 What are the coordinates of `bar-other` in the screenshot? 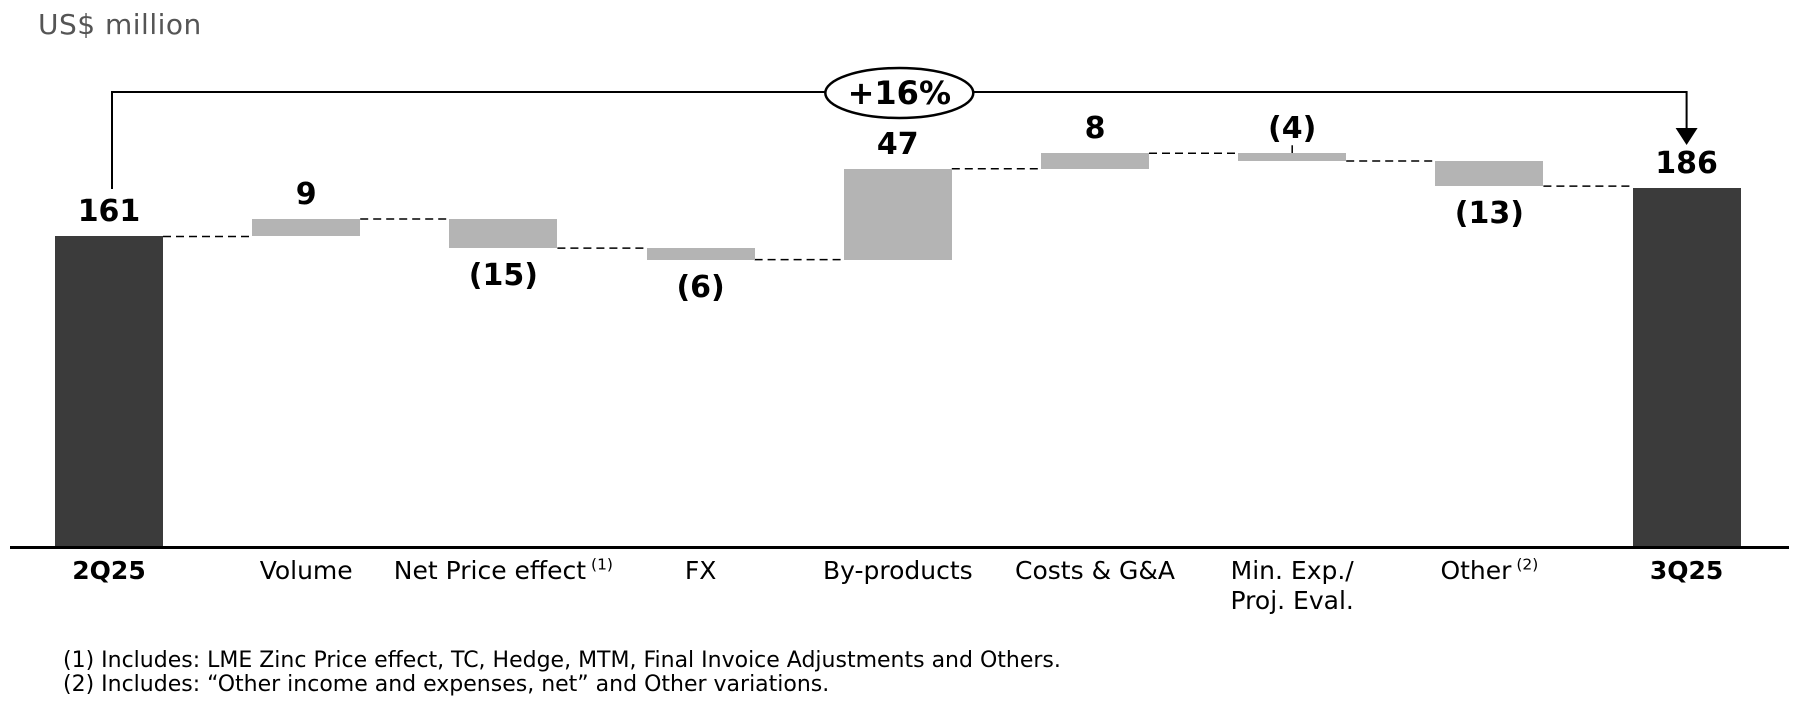 It's located at (1489, 174).